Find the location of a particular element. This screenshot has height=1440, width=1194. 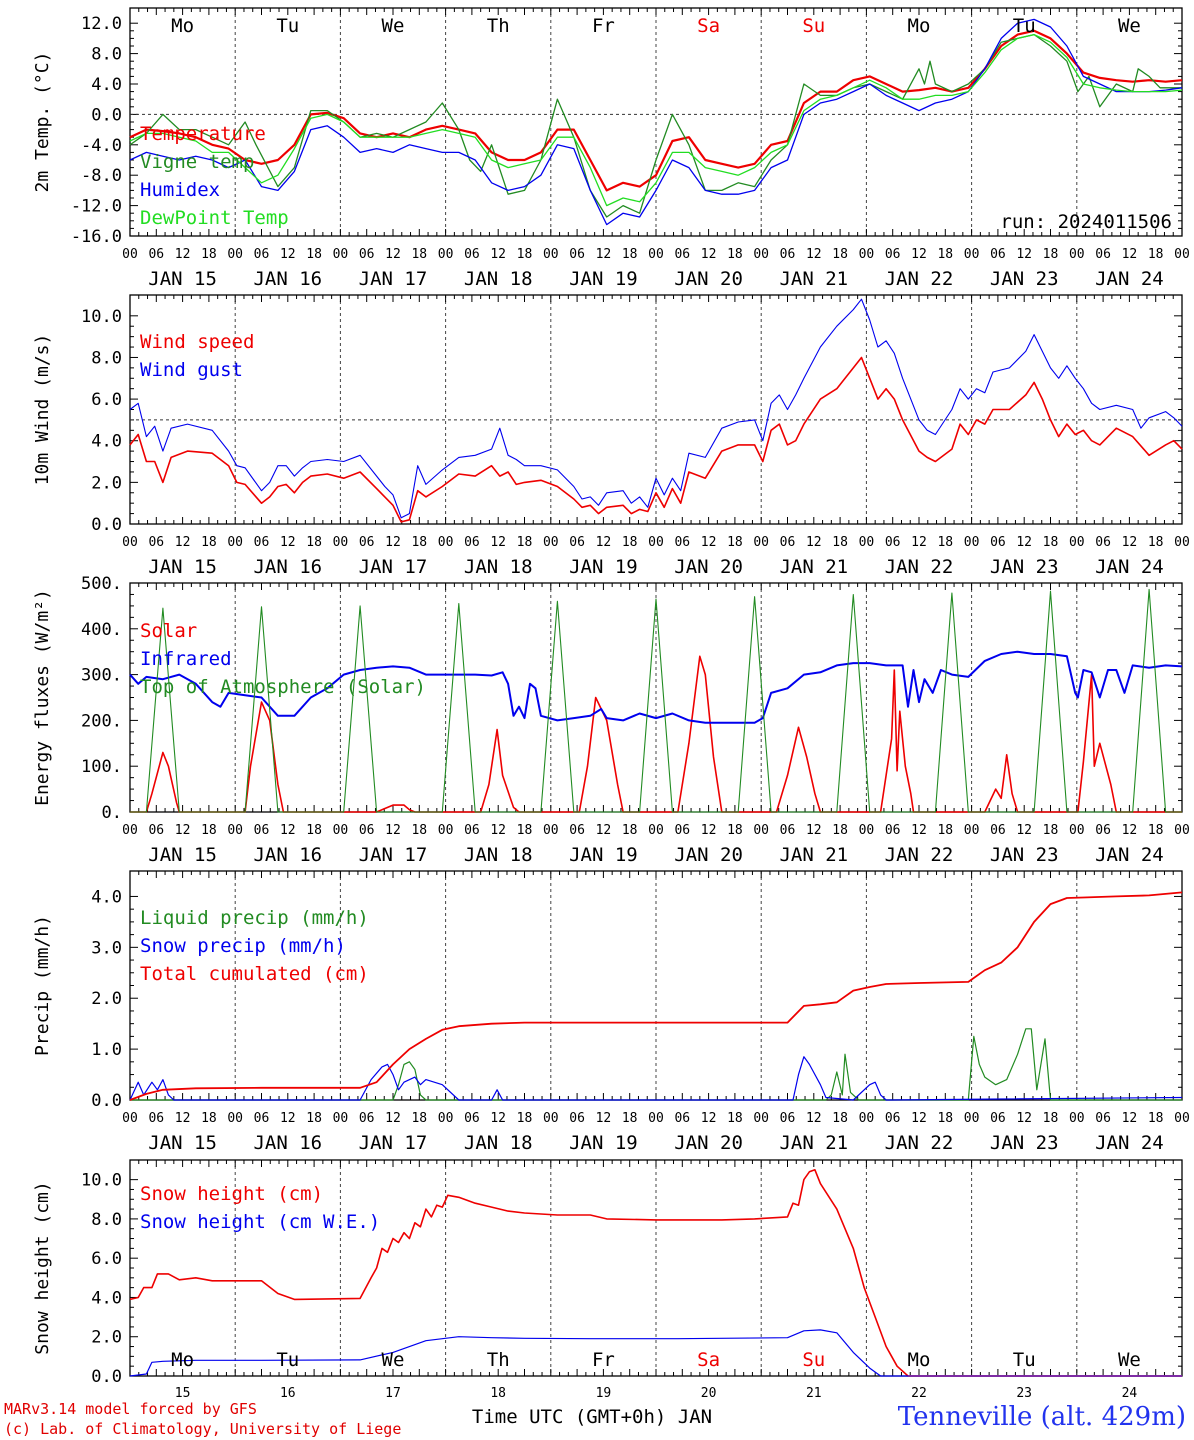

date-label: JAN 15 is located at coordinates (182, 1143).